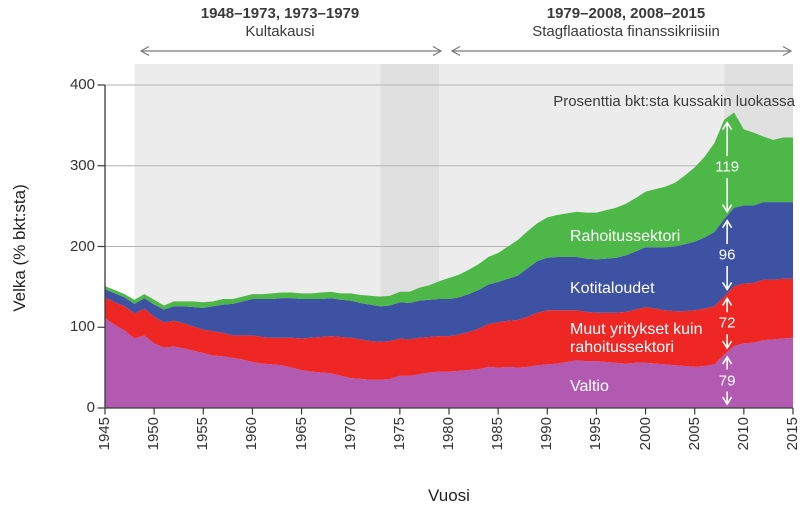 The width and height of the screenshot is (810, 520). Describe the element at coordinates (727, 323) in the screenshot. I see `measure-value-72: 72` at that location.